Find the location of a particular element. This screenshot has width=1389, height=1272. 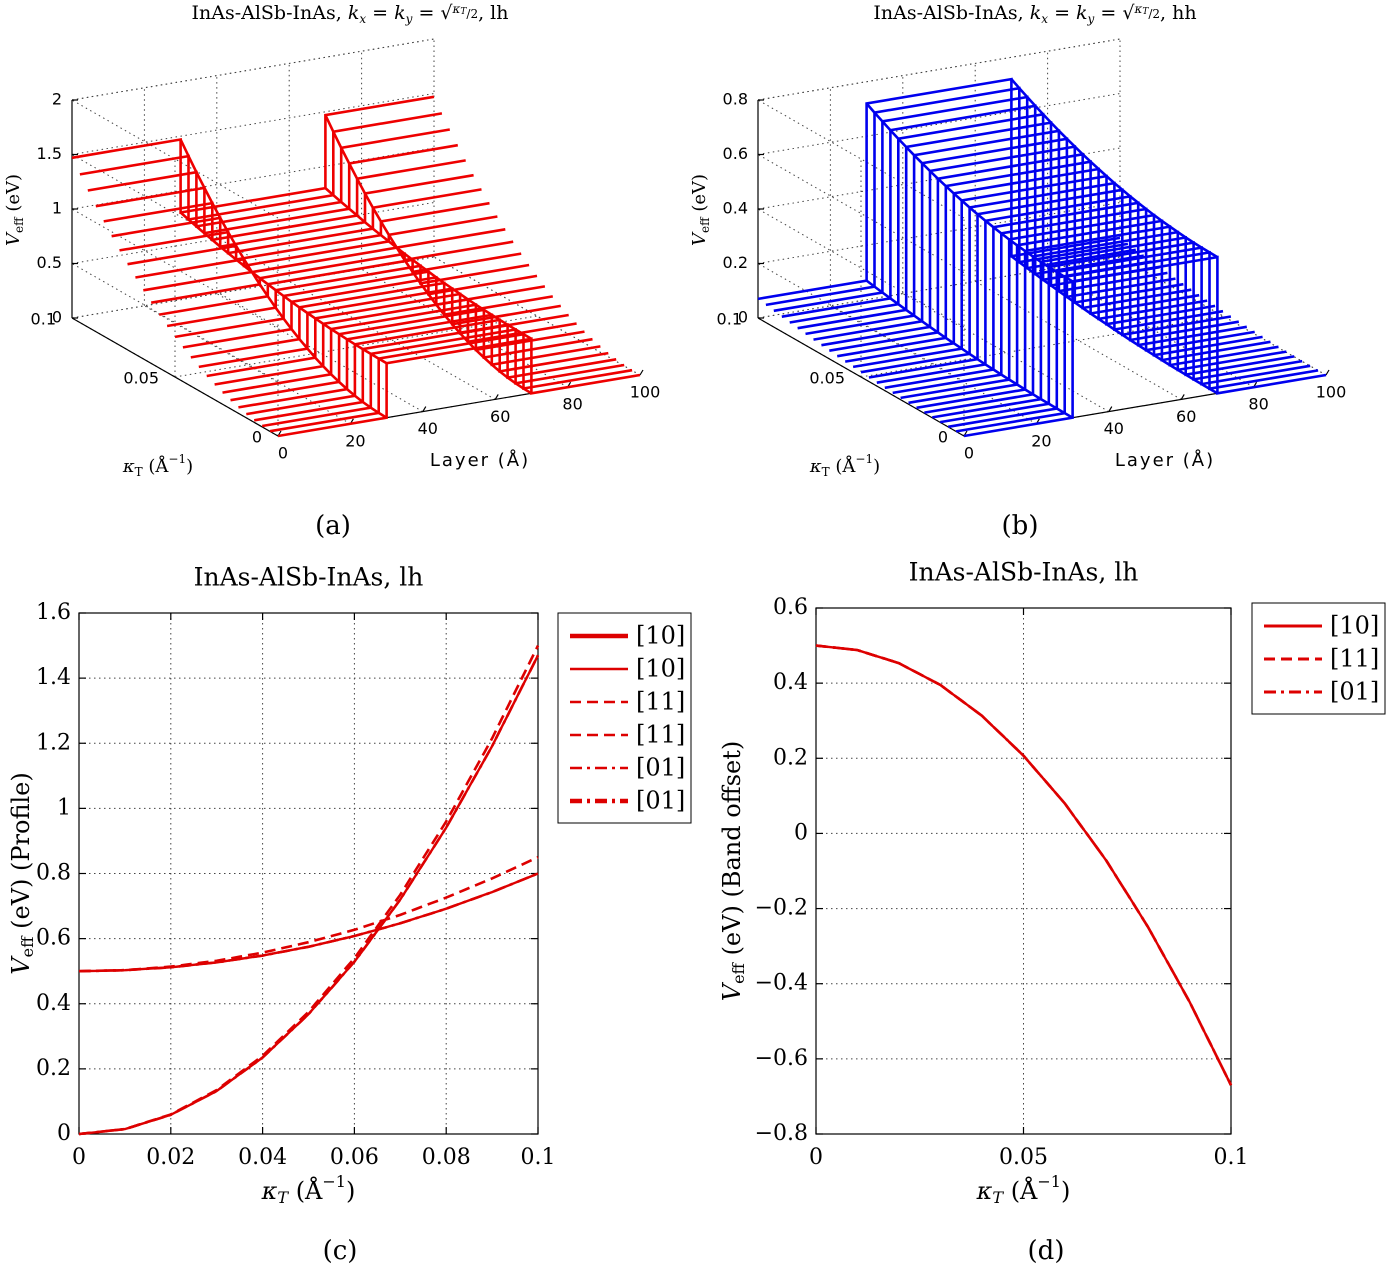

y-axis-label: κT (Å−1) is located at coordinates (157, 465).